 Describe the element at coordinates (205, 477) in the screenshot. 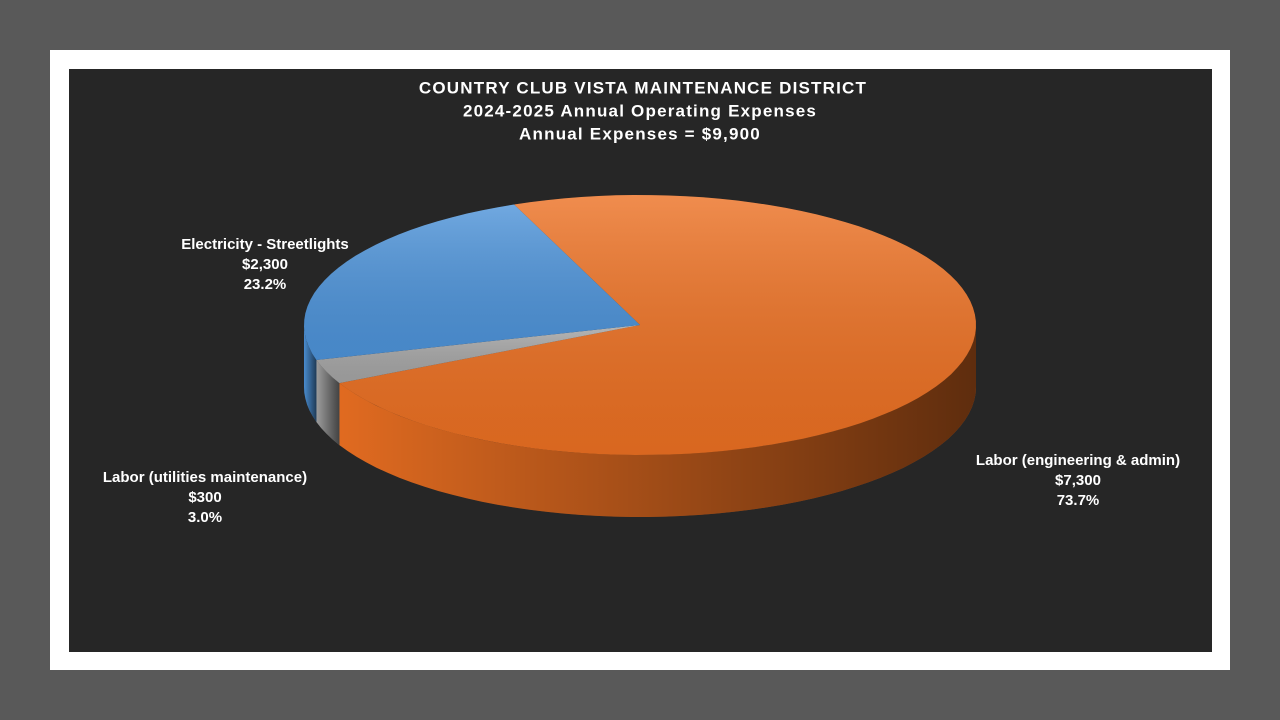

I see `category-label: Labor (utilities maintenance)` at that location.